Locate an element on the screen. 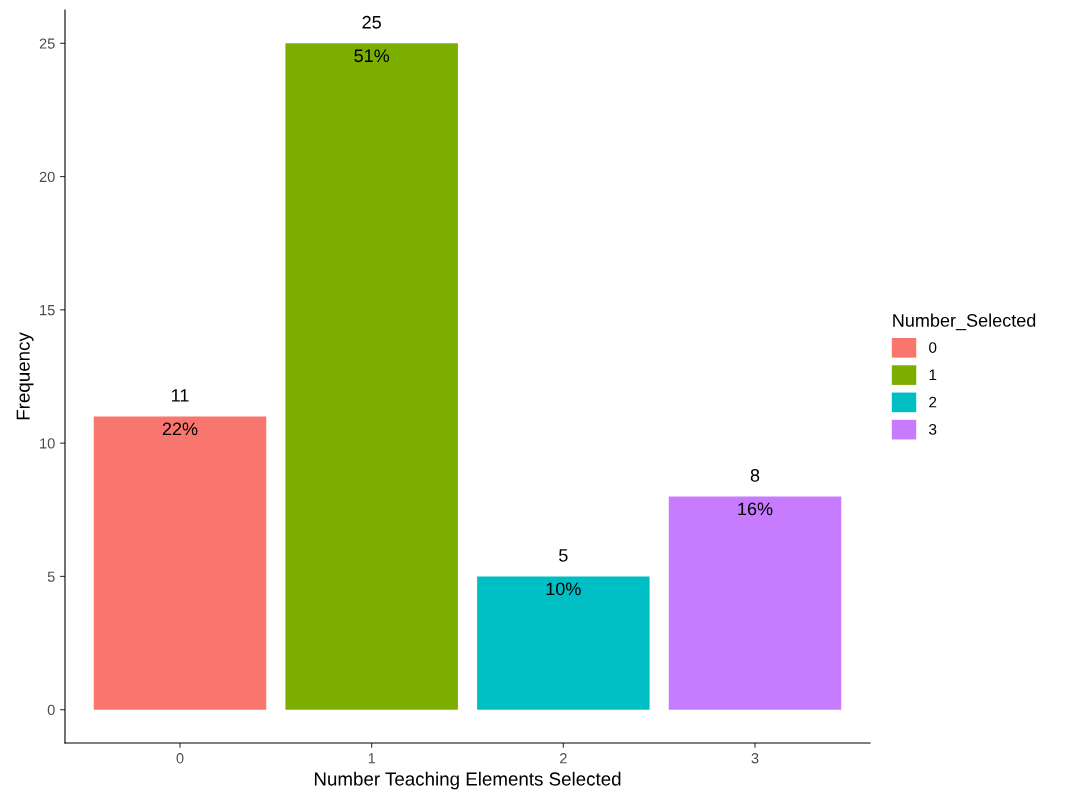 This screenshot has height=802, width=1067. x-tick-label: 3 is located at coordinates (755, 758).